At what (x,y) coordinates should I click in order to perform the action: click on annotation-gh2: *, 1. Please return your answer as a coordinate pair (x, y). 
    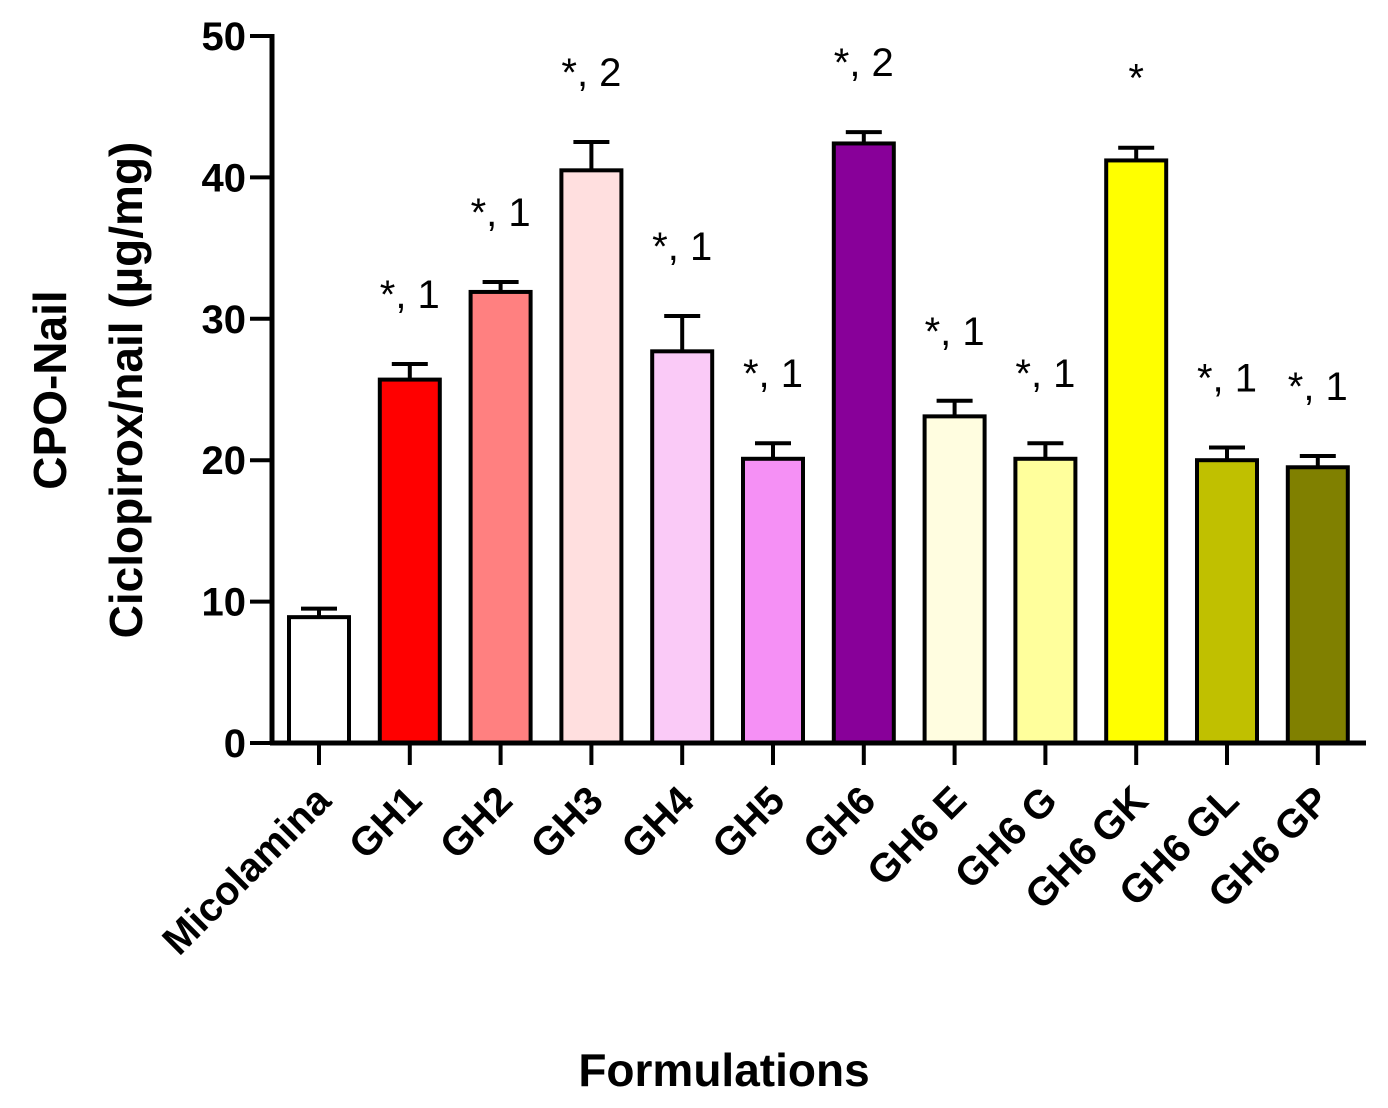
    Looking at the image, I should click on (501, 213).